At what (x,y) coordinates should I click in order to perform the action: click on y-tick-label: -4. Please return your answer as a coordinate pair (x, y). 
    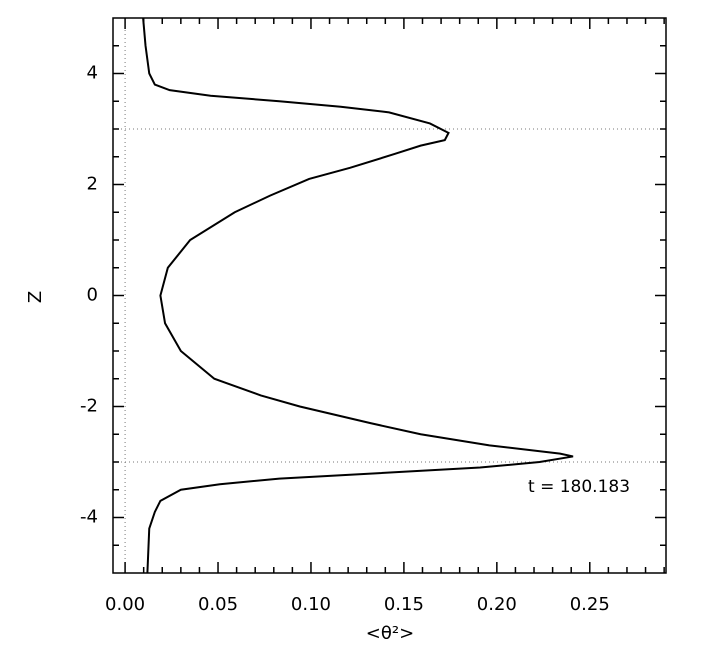
    Looking at the image, I should click on (89, 517).